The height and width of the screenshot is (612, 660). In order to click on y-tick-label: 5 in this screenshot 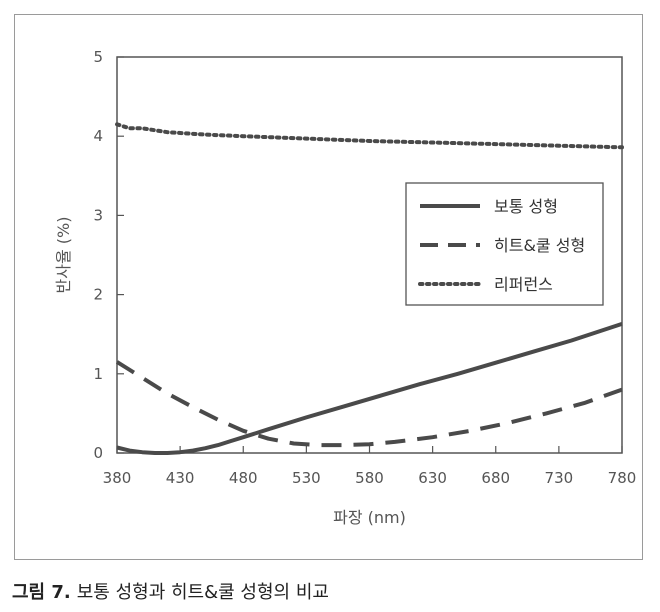, I will do `click(98, 57)`.